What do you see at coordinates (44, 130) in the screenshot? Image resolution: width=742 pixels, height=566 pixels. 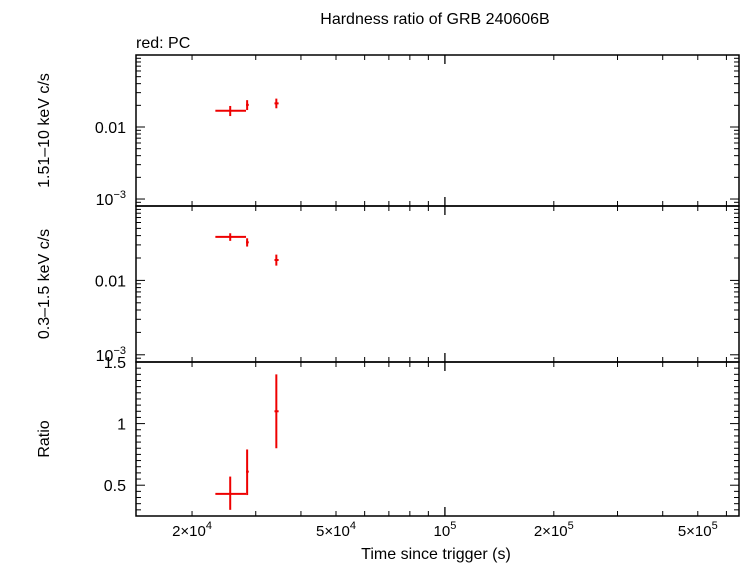 I see `y-axis-label: 1.51–10 keV c/s` at bounding box center [44, 130].